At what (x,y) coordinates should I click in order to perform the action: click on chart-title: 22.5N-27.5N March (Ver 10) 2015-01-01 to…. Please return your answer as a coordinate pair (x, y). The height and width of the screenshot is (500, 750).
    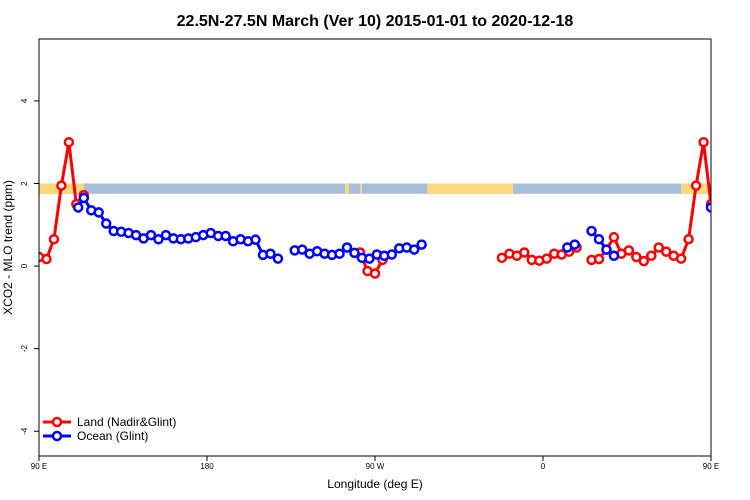
    Looking at the image, I should click on (375, 21).